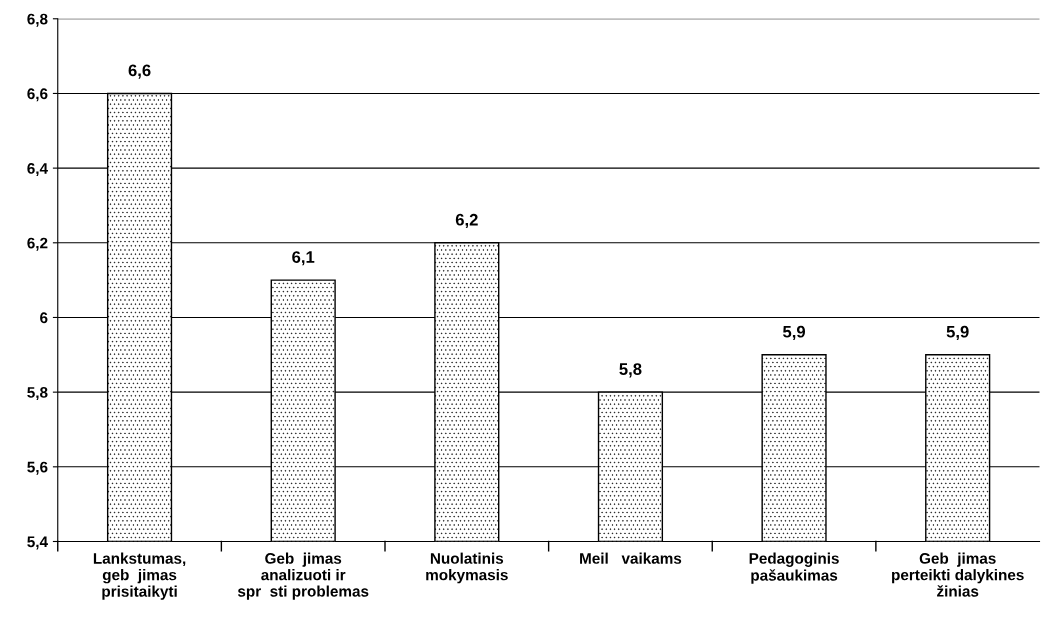 The height and width of the screenshot is (626, 1050). What do you see at coordinates (794, 568) in the screenshot?
I see `x-tick-label: Pedagoginis pašaukimas` at bounding box center [794, 568].